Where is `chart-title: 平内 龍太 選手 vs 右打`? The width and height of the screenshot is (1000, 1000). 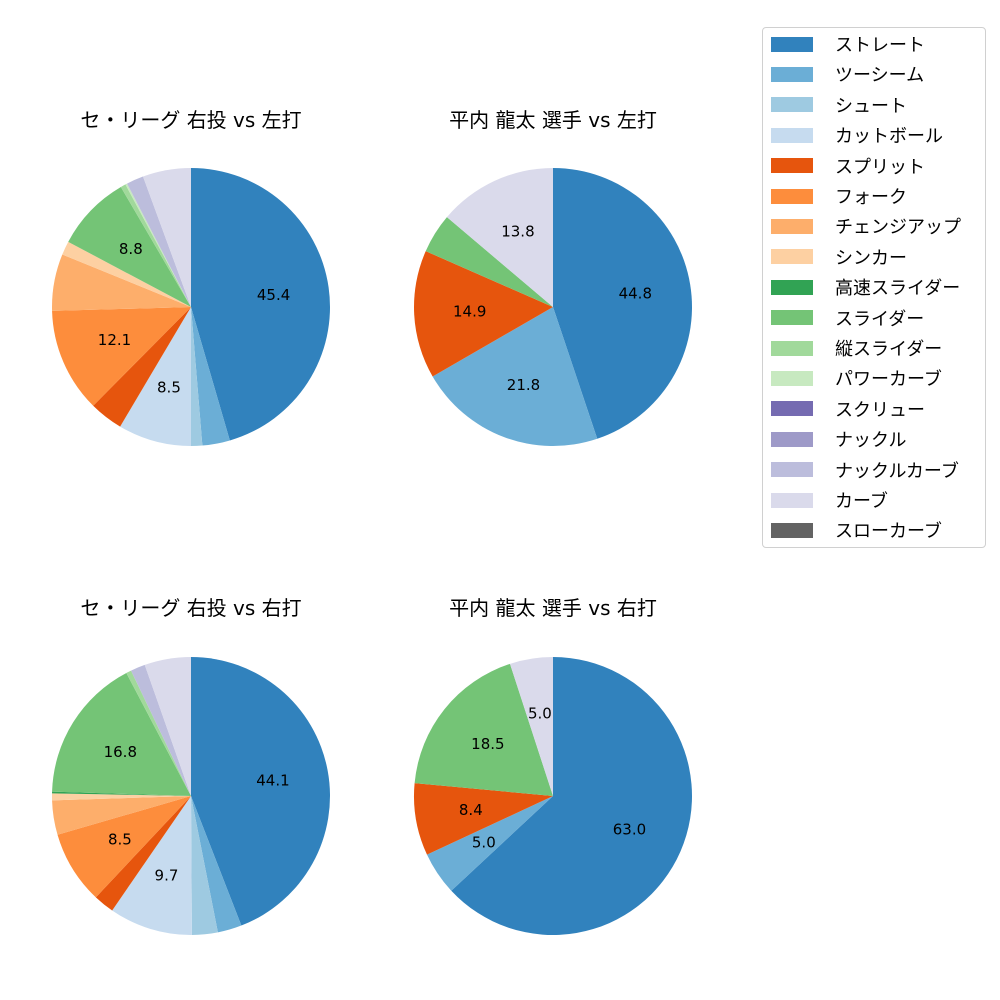
chart-title: 平内 龍太 選手 vs 右打 is located at coordinates (553, 608).